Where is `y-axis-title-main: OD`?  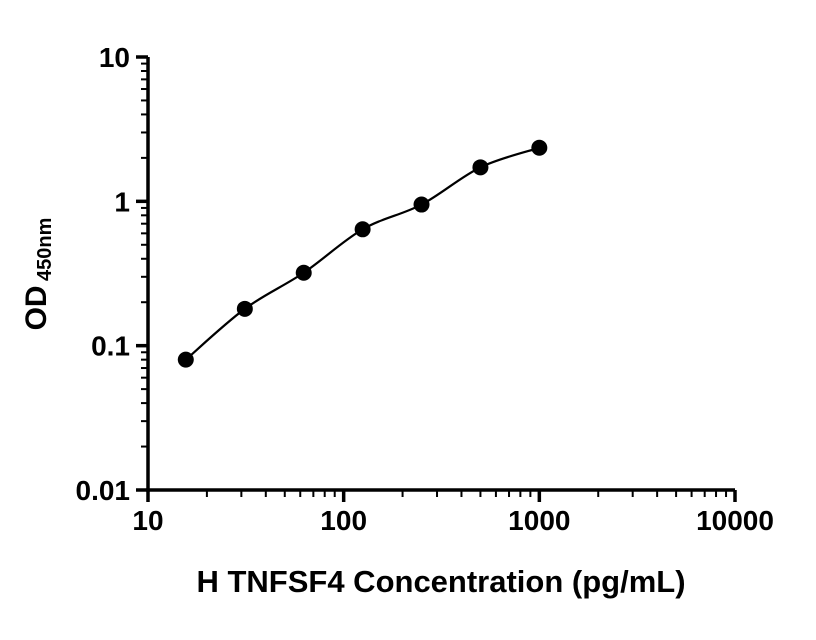 y-axis-title-main: OD is located at coordinates (36, 307).